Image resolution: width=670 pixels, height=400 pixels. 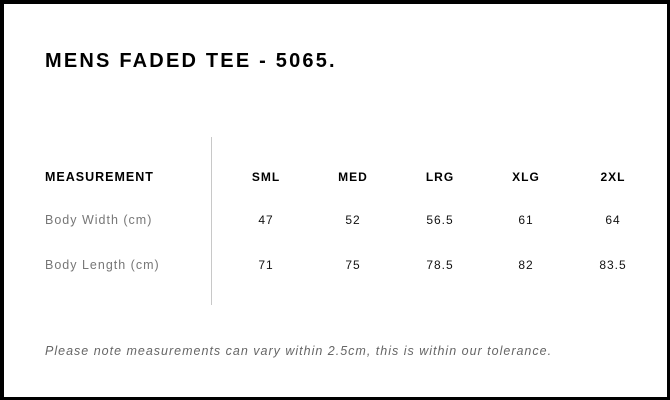 I want to click on header-size: SML, so click(x=266, y=177).